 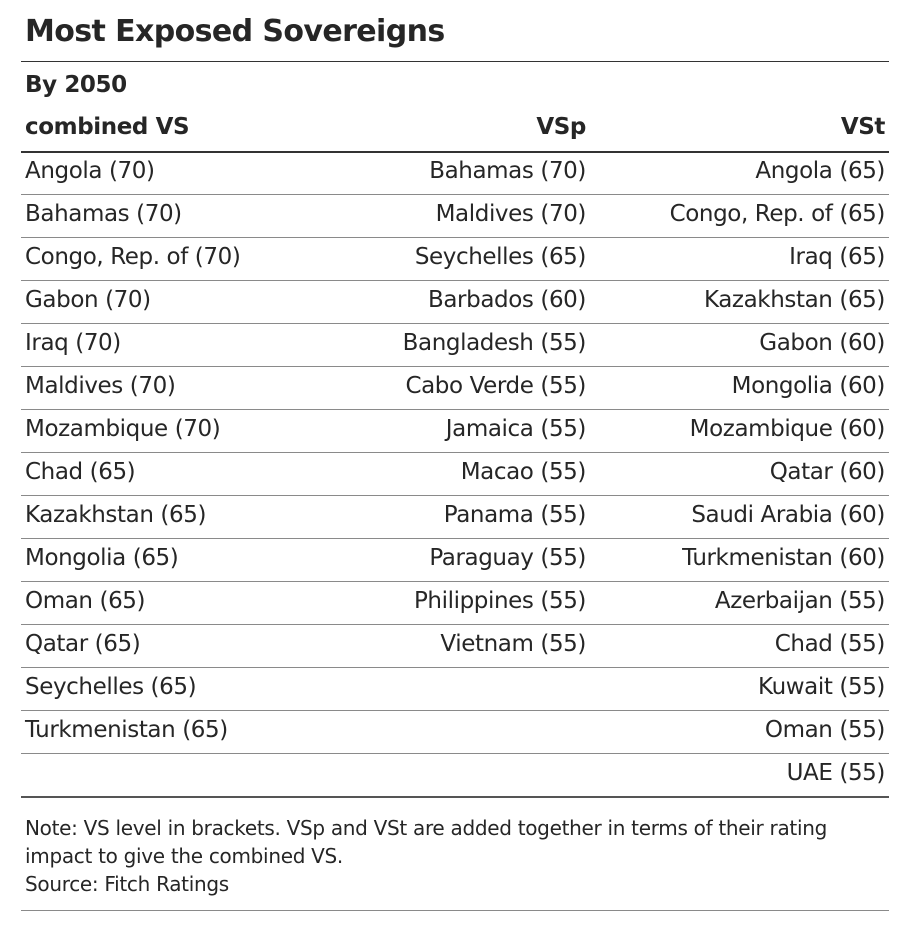 What do you see at coordinates (788, 515) in the screenshot?
I see `vst-cell: Saudi Arabia (60)` at bounding box center [788, 515].